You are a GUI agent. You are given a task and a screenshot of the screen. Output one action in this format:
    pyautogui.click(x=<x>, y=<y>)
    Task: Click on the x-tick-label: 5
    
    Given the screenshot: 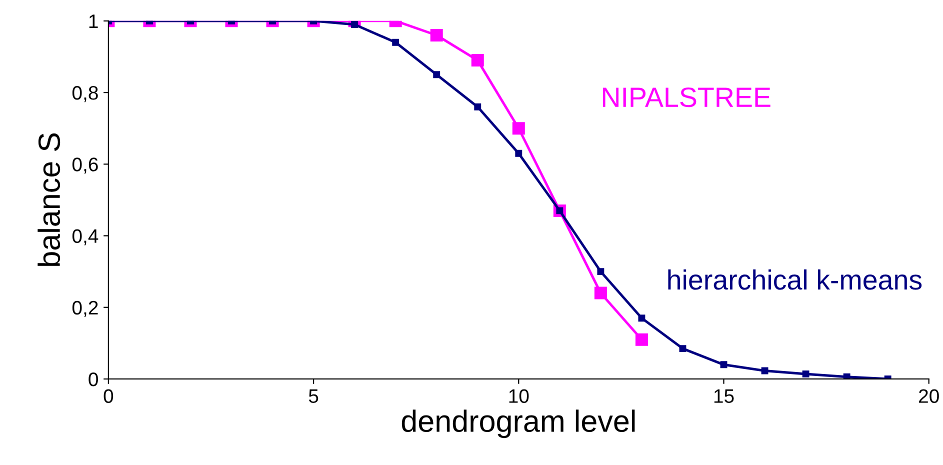 What is the action you would take?
    pyautogui.click(x=313, y=396)
    